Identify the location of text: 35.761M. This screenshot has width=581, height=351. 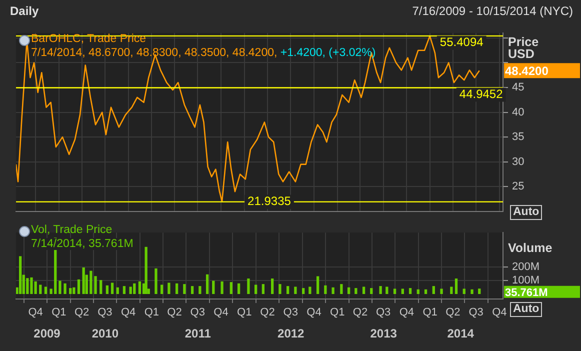
(526, 292).